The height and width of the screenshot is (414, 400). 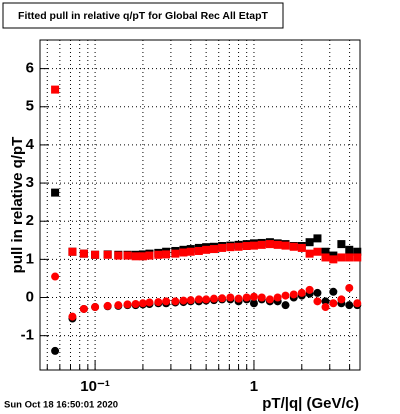 What do you see at coordinates (27, 335) in the screenshot?
I see `y-tick-label: -1` at bounding box center [27, 335].